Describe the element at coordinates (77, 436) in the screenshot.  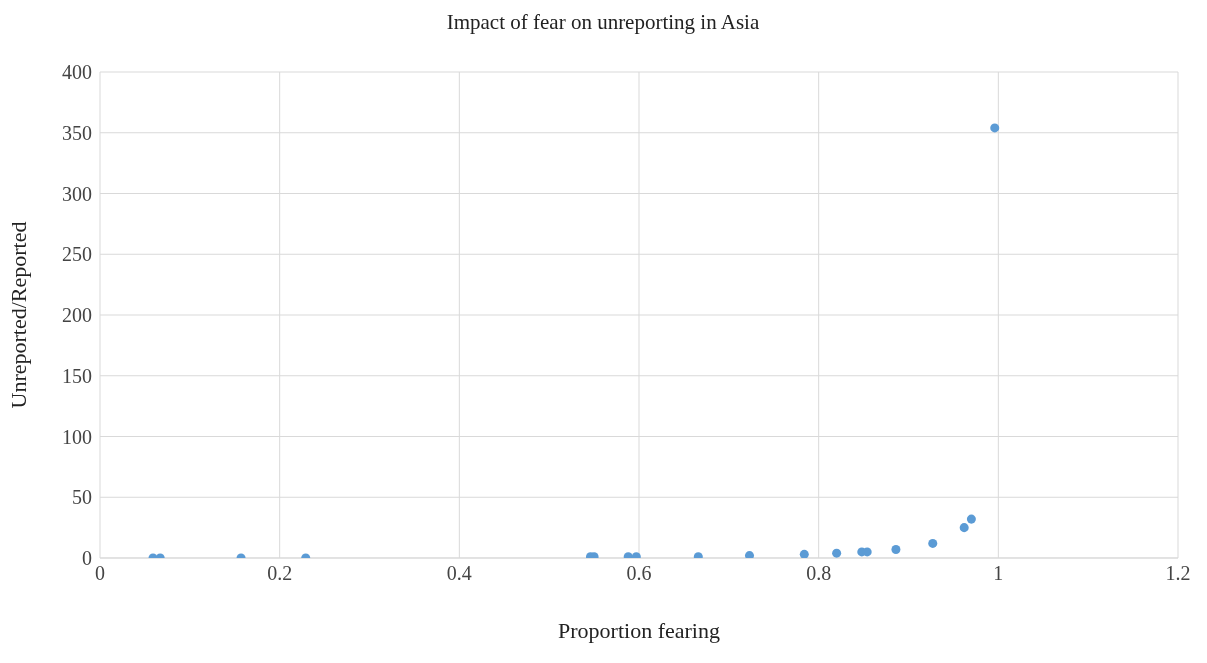
I see `y-tick-label: 100` at that location.